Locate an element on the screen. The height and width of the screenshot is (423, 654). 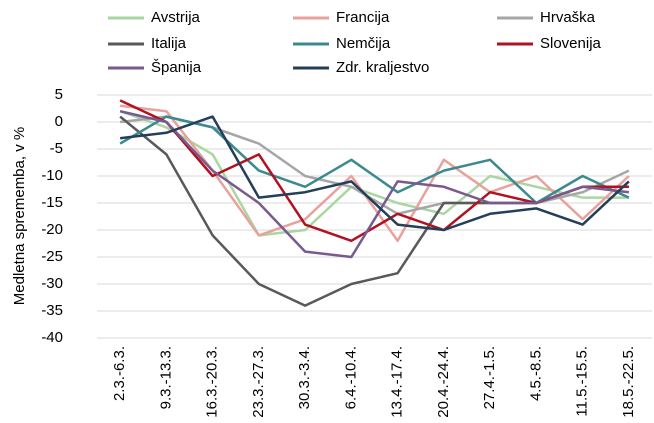
x-tick-label: 2.3.-6.3. is located at coordinates (119, 373).